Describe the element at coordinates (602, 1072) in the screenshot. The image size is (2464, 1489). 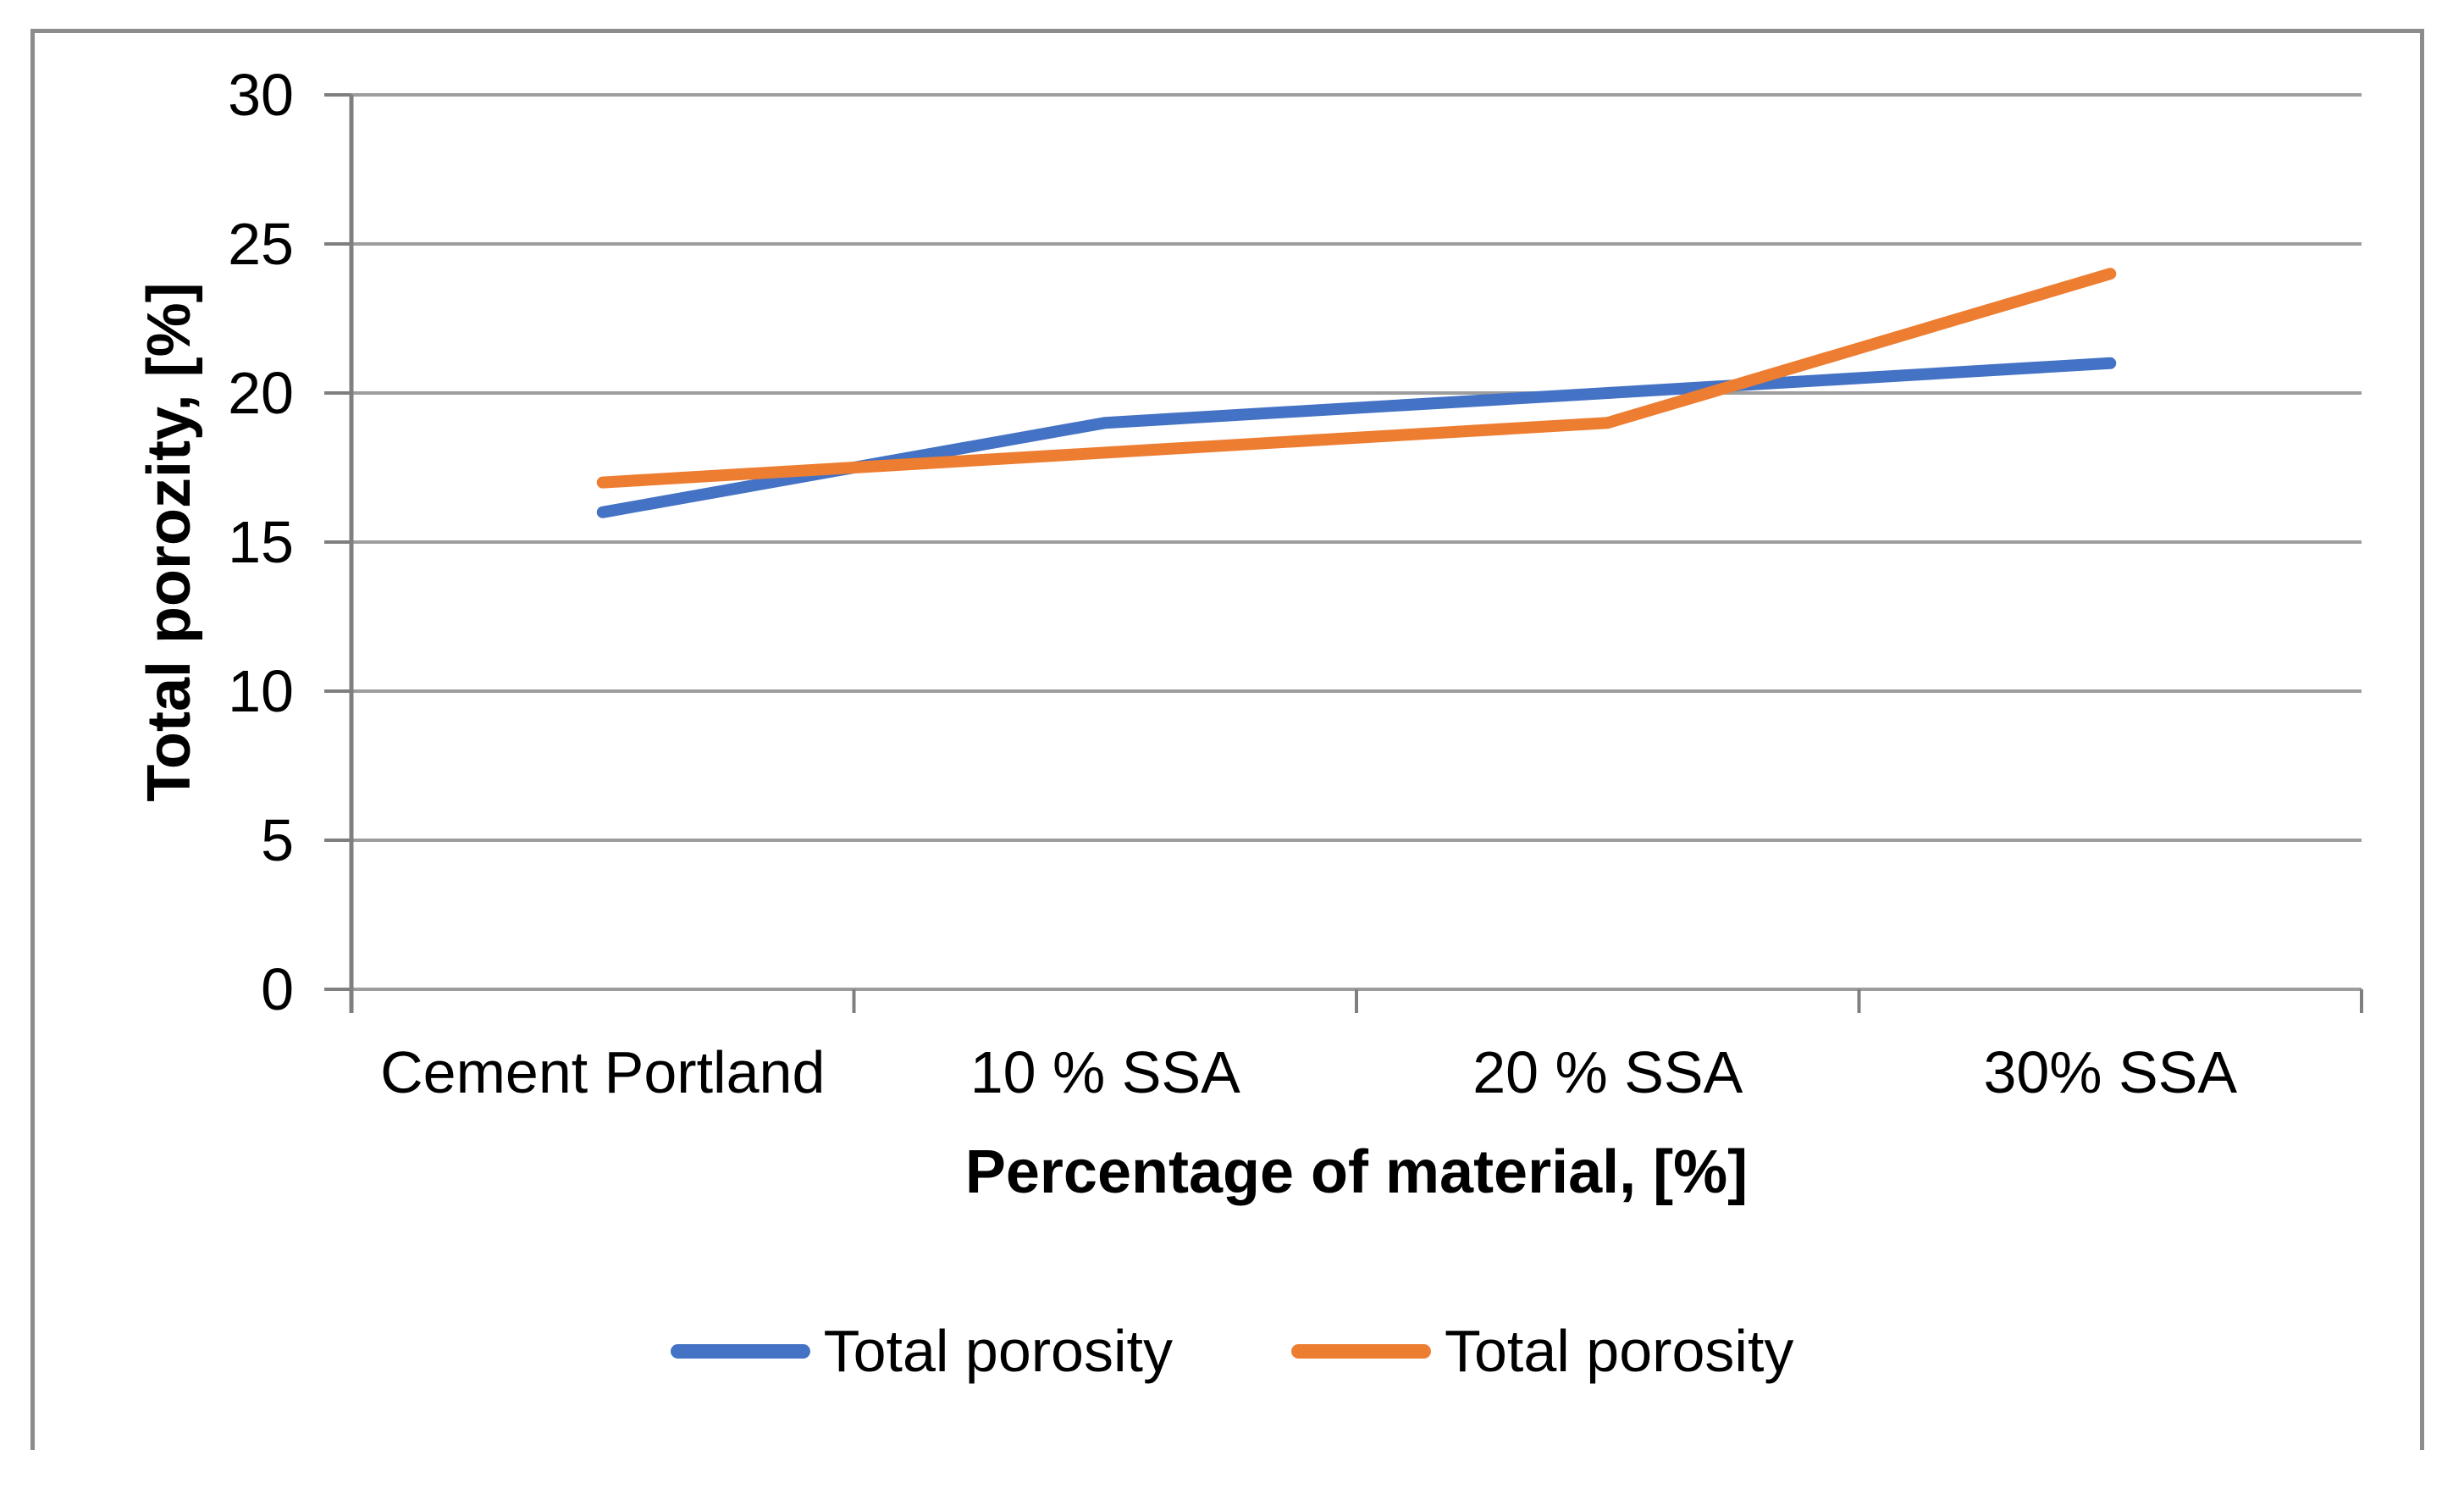
I see `x-category-label: Cement Portland` at that location.